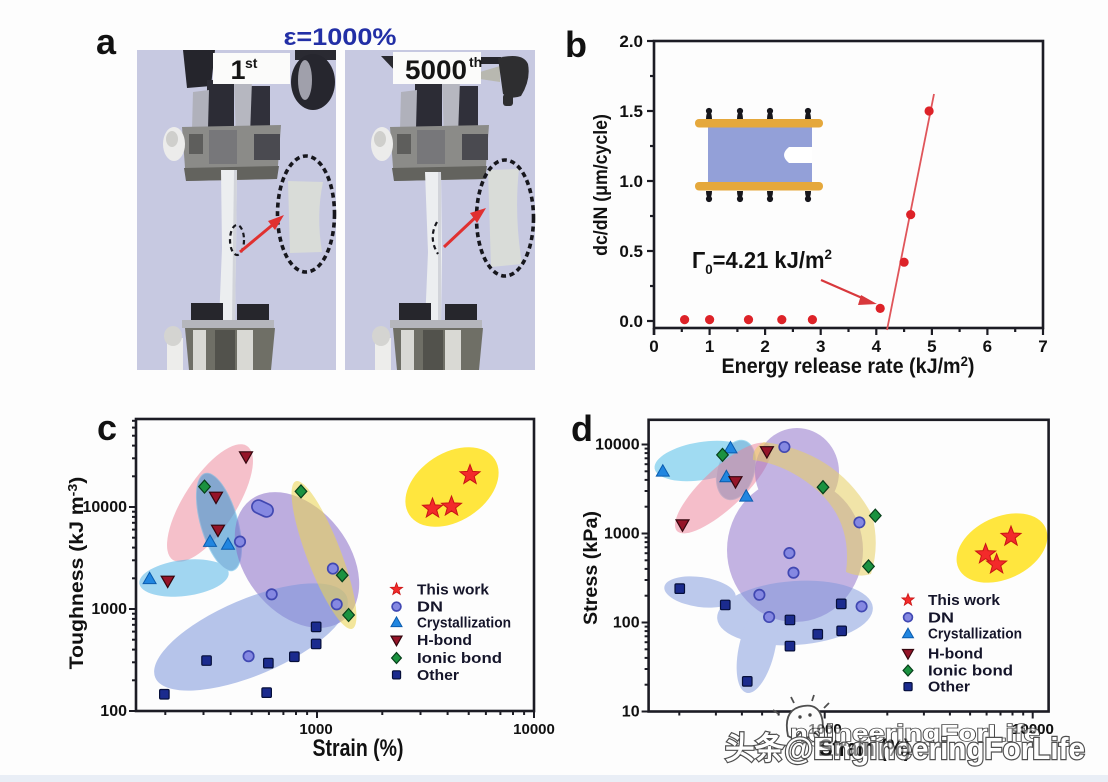 The image size is (1108, 782). What do you see at coordinates (1042, 346) in the screenshot?
I see `svg-text: 7` at bounding box center [1042, 346].